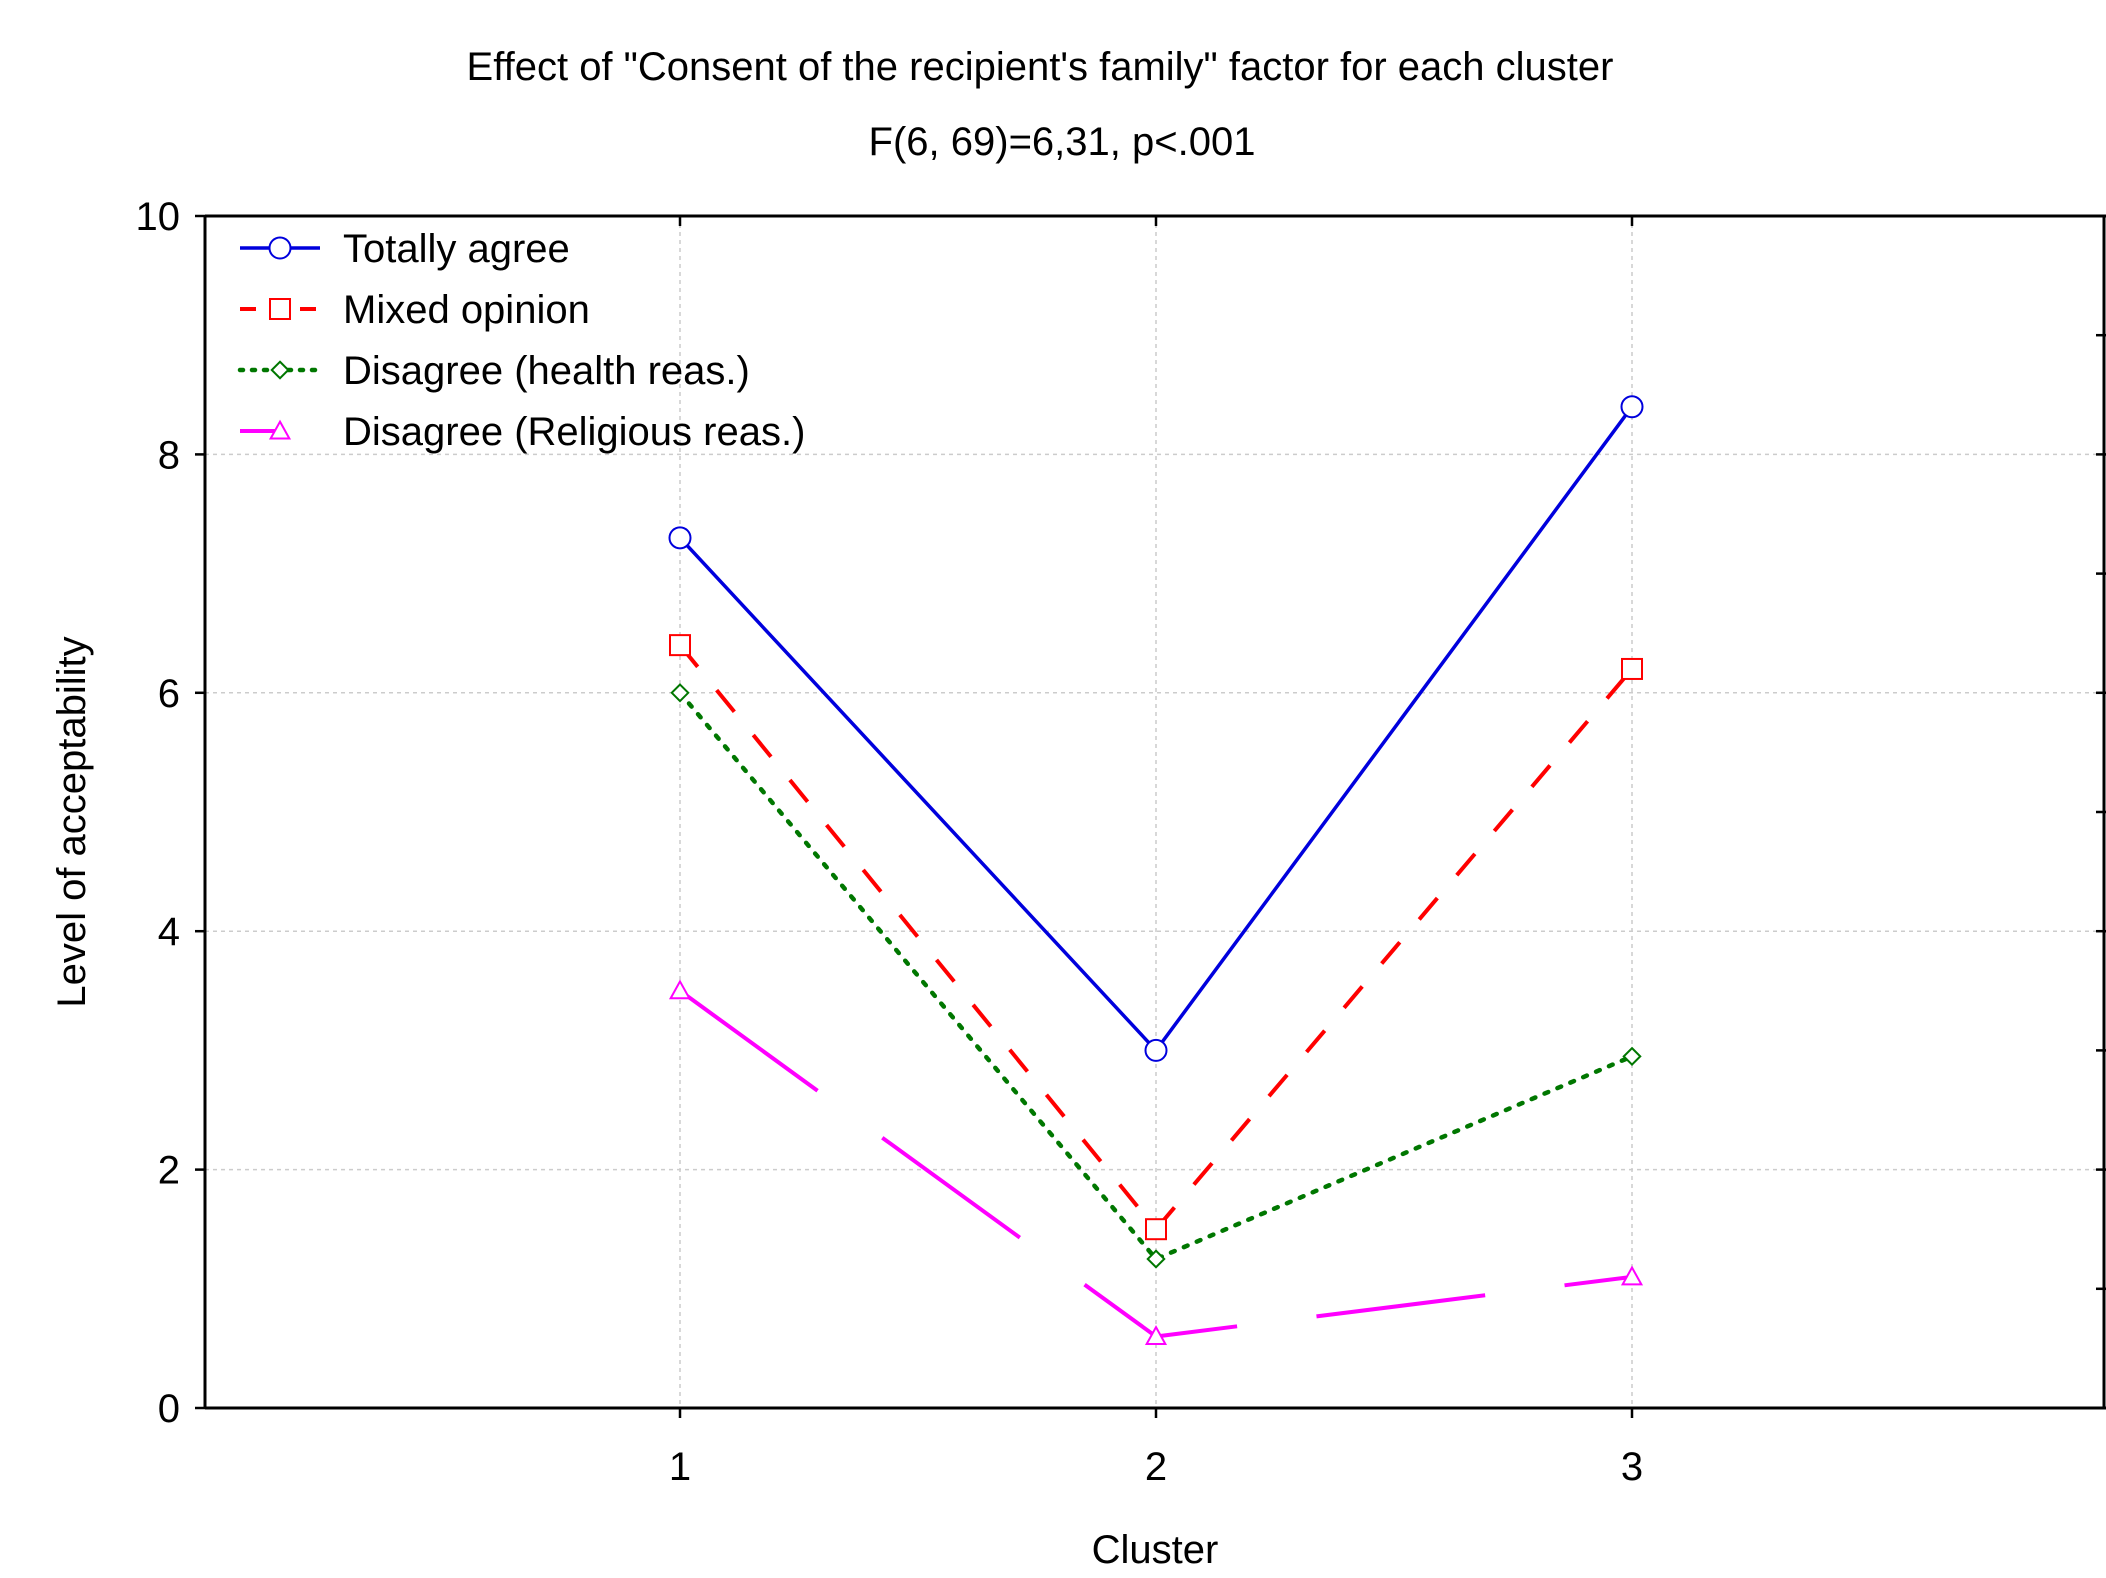  Describe the element at coordinates (169, 694) in the screenshot. I see `y-tick-label: 6` at that location.